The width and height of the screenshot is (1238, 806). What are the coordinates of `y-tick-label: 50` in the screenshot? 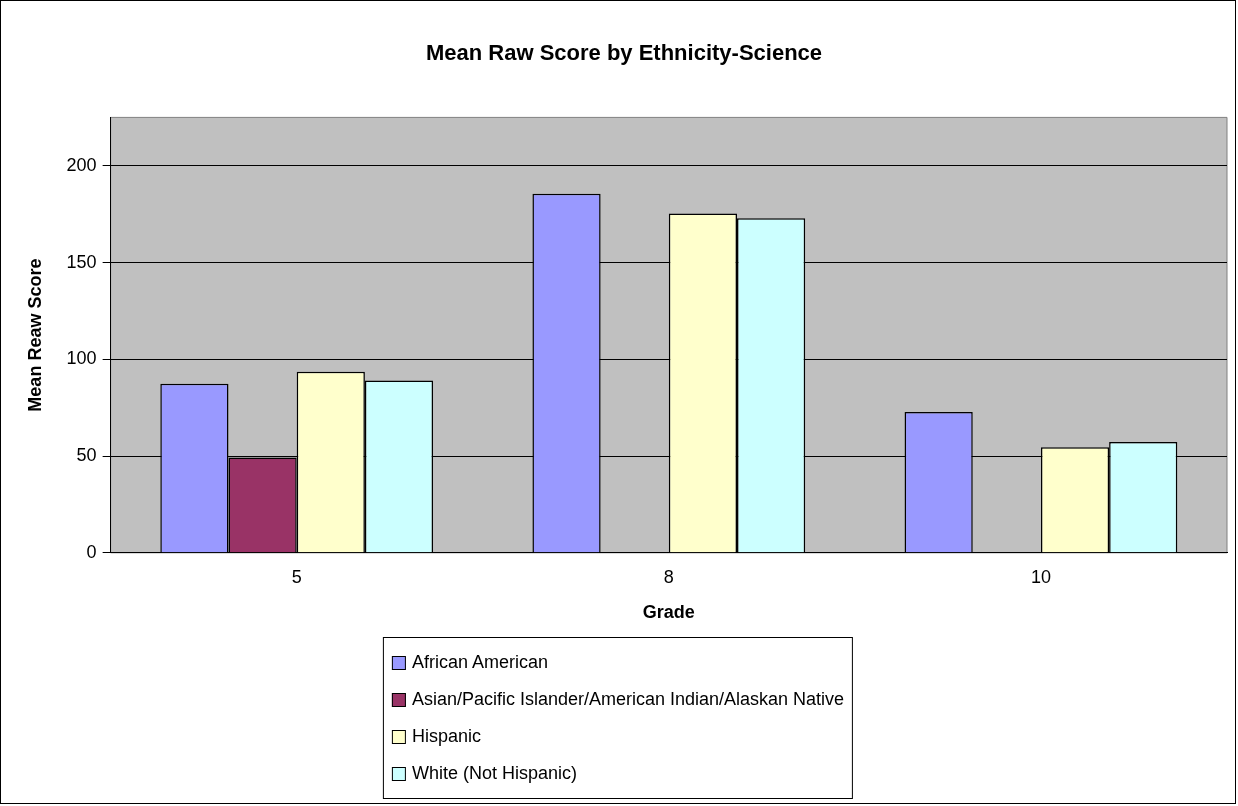 It's located at (86, 455).